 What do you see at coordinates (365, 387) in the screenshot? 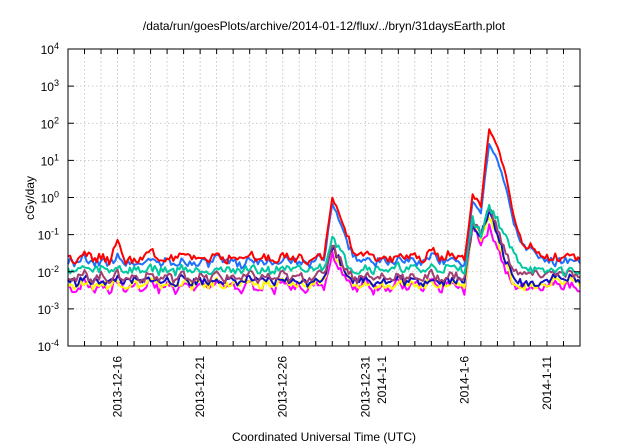
I see `x-tick-label: 2013-12-31` at bounding box center [365, 387].